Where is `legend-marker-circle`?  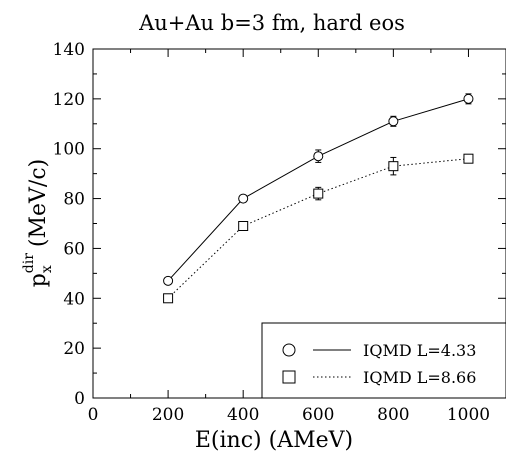 legend-marker-circle is located at coordinates (289, 350).